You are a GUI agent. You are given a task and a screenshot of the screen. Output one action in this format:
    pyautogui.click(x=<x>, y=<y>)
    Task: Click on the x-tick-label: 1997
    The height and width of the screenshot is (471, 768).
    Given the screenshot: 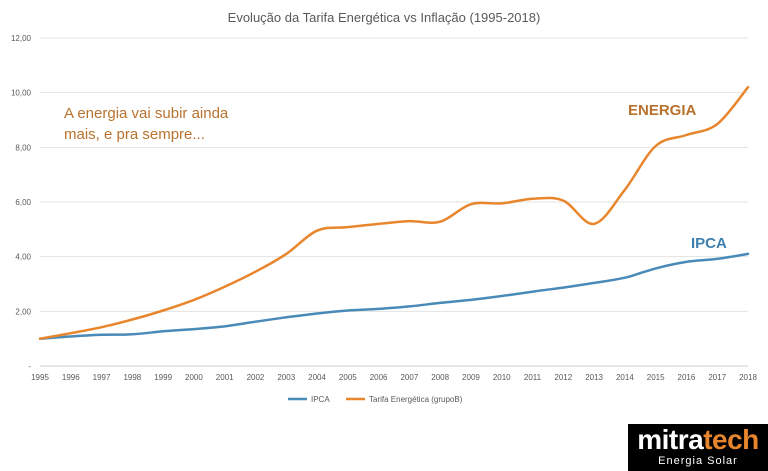 What is the action you would take?
    pyautogui.click(x=102, y=377)
    